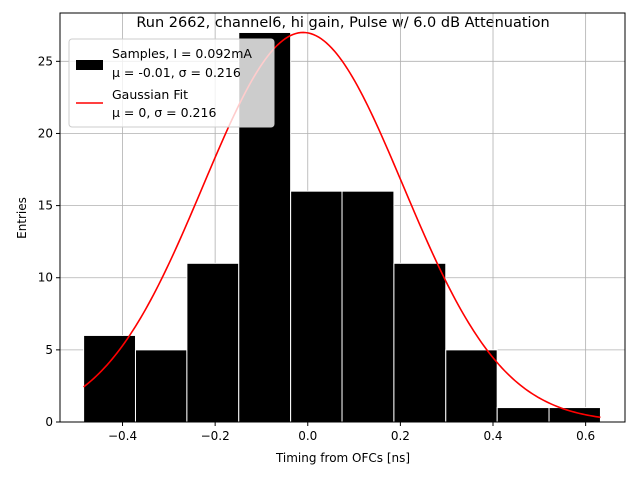  What do you see at coordinates (45, 278) in the screenshot?
I see `y-tick-label: 10` at bounding box center [45, 278].